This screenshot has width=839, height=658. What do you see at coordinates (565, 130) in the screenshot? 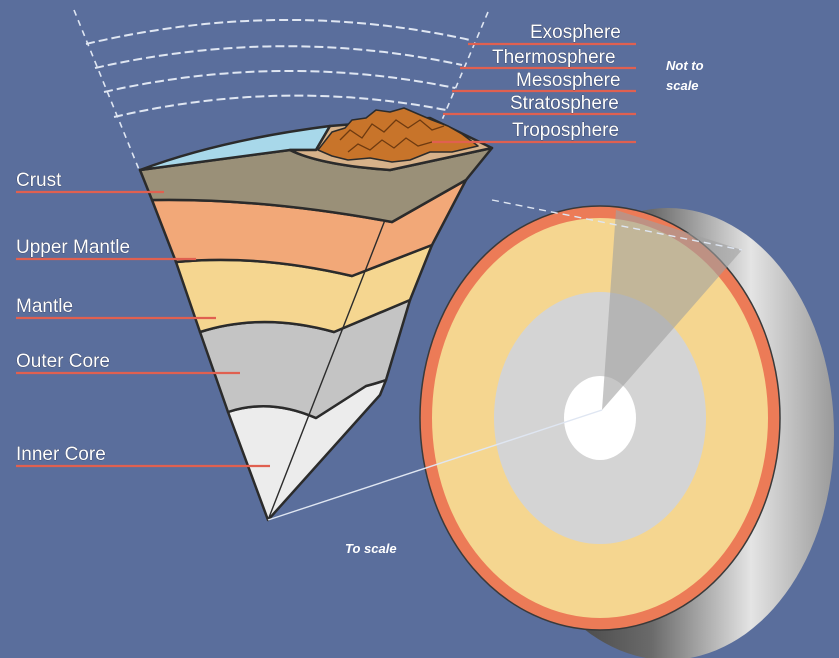
I see `troposphere-label: Troposphere` at bounding box center [565, 130].